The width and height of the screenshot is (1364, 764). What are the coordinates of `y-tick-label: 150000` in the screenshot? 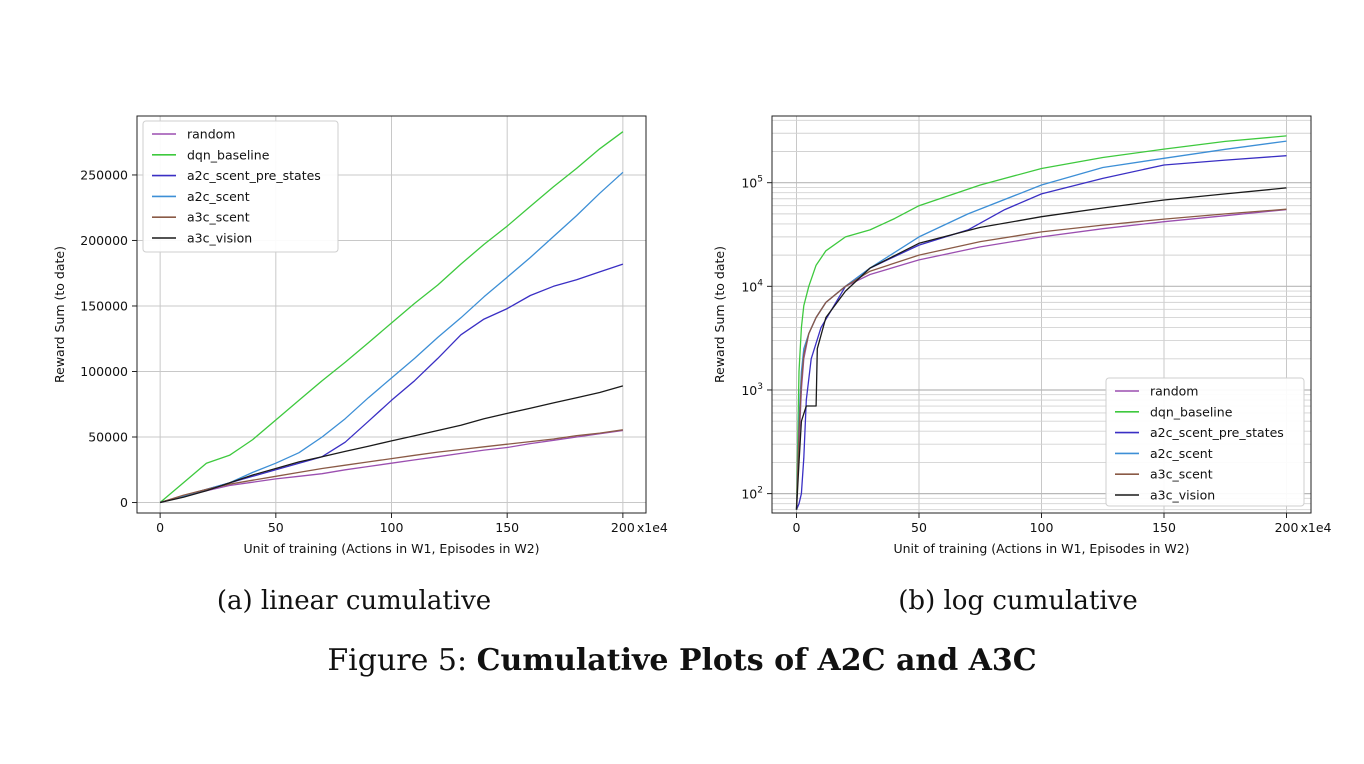 It's located at (104, 305).